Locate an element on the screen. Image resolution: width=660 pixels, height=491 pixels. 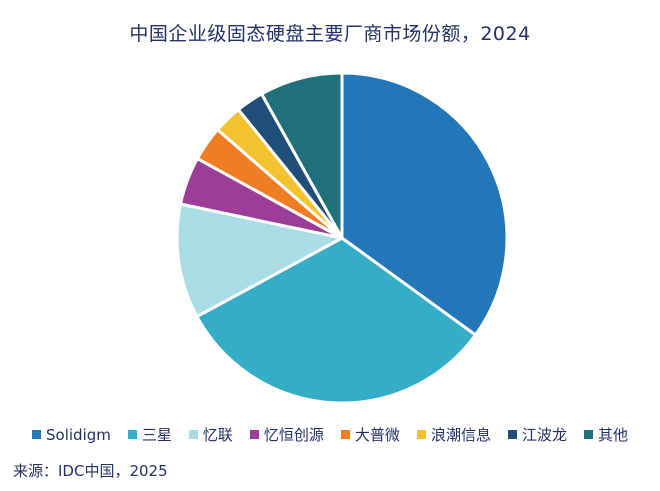
legend-item-江波龙: 江波龙 is located at coordinates (537, 434).